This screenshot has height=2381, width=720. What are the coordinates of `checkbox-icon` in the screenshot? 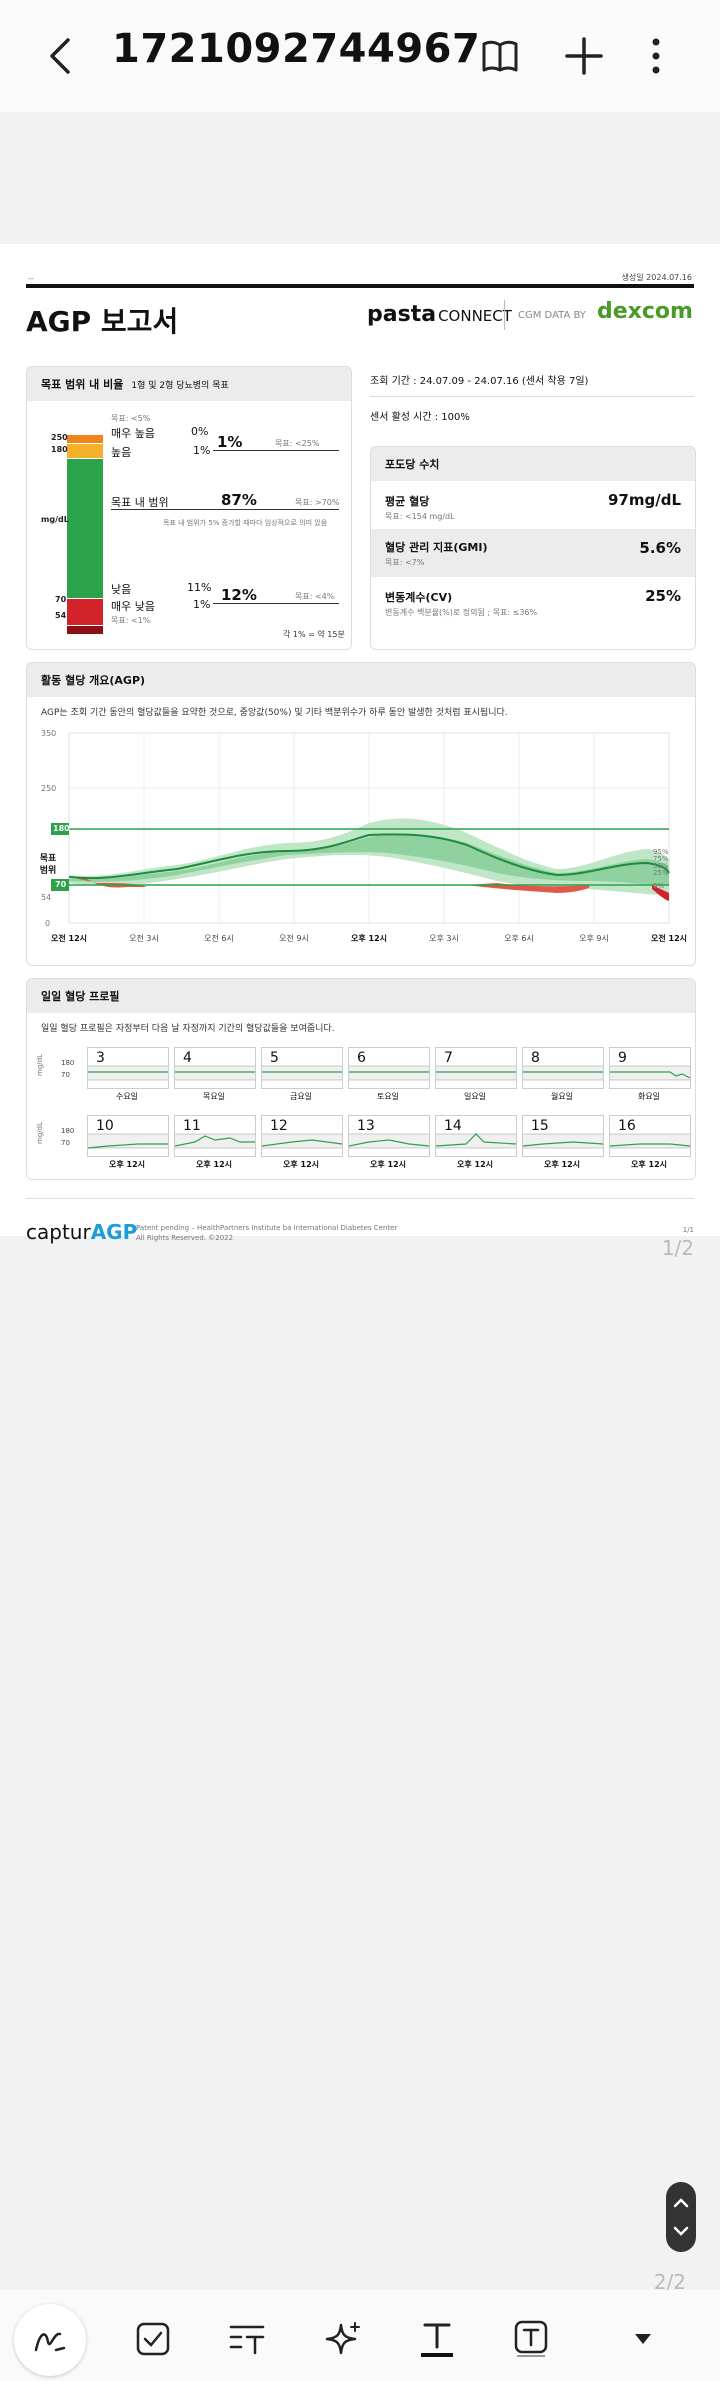 It's located at (153, 2339).